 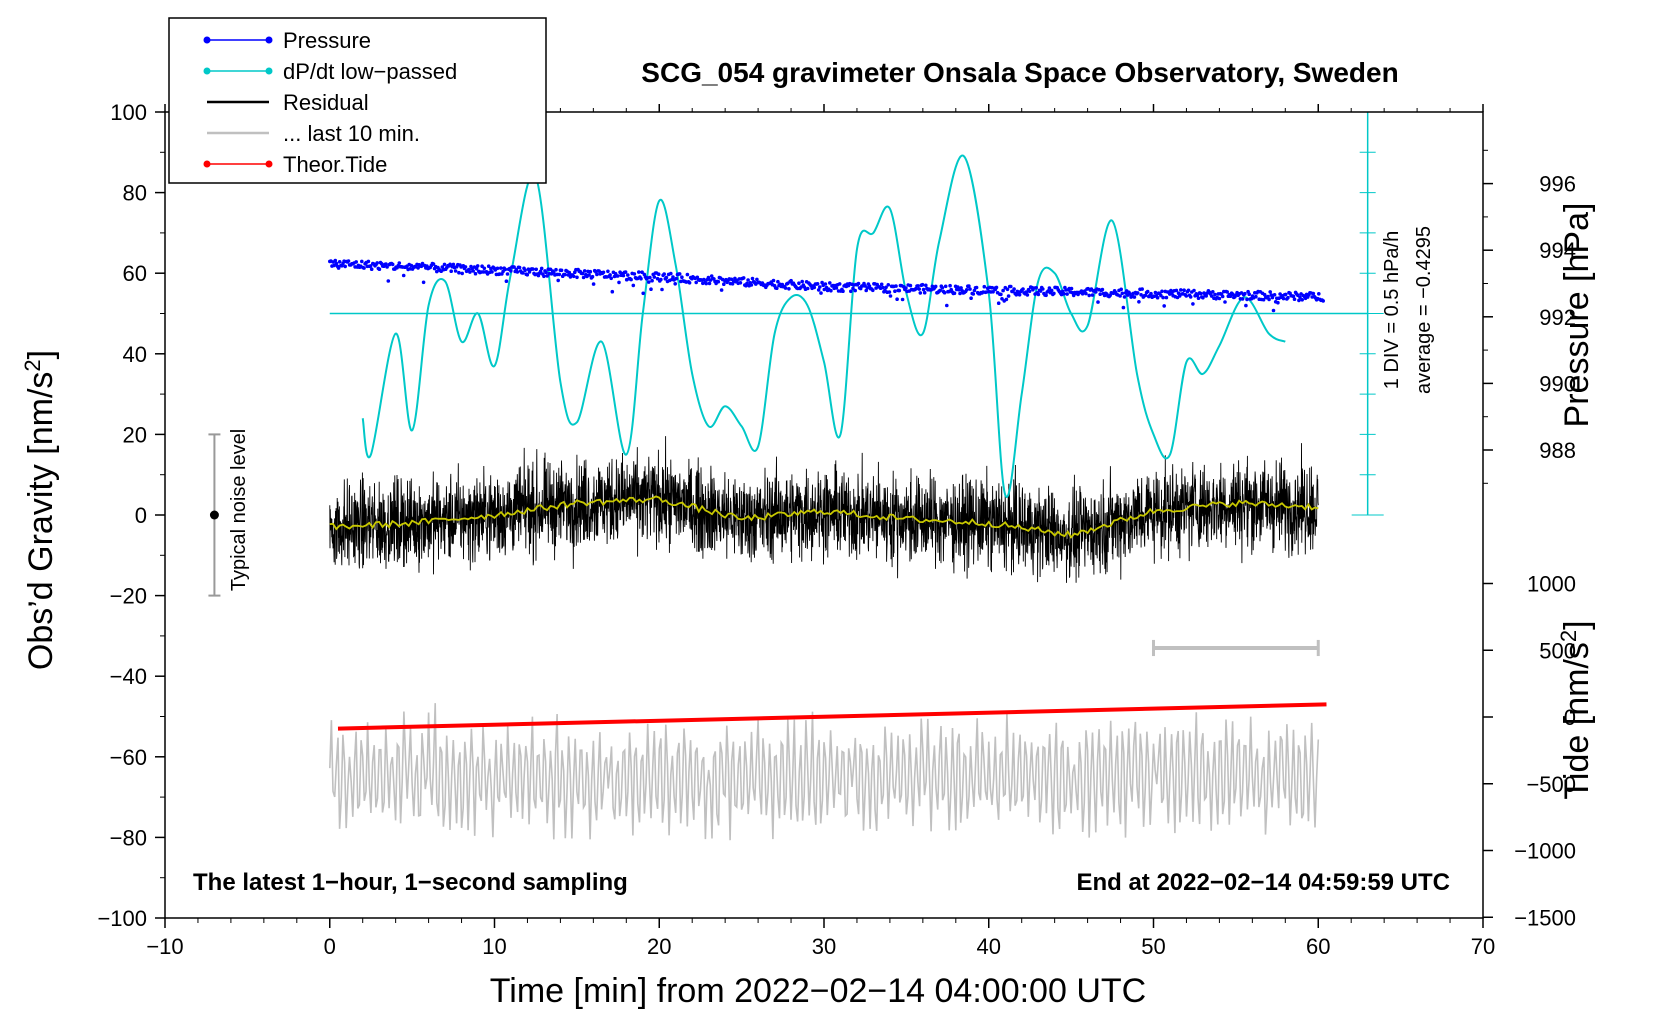 What do you see at coordinates (818, 991) in the screenshot?
I see `x-axis-title: Time [min] from 2022−02−14 04:00:00 UTC` at bounding box center [818, 991].